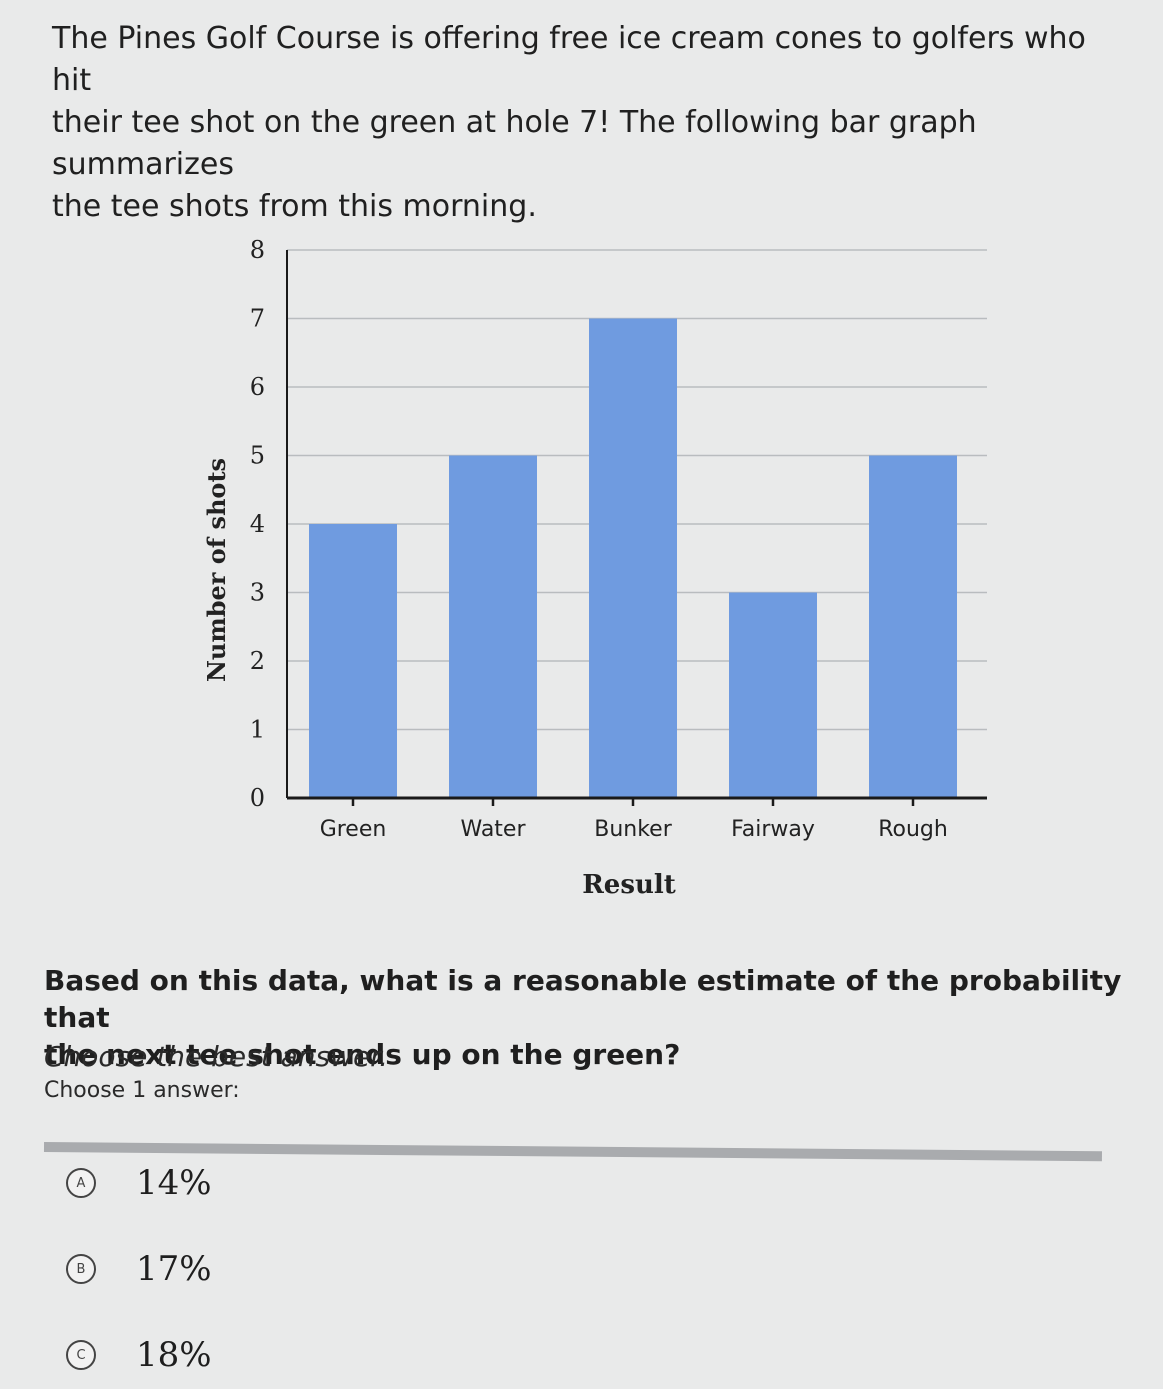 Image resolution: width=1163 pixels, height=1389 pixels. Describe the element at coordinates (257, 798) in the screenshot. I see `y-tick-label: 0` at that location.